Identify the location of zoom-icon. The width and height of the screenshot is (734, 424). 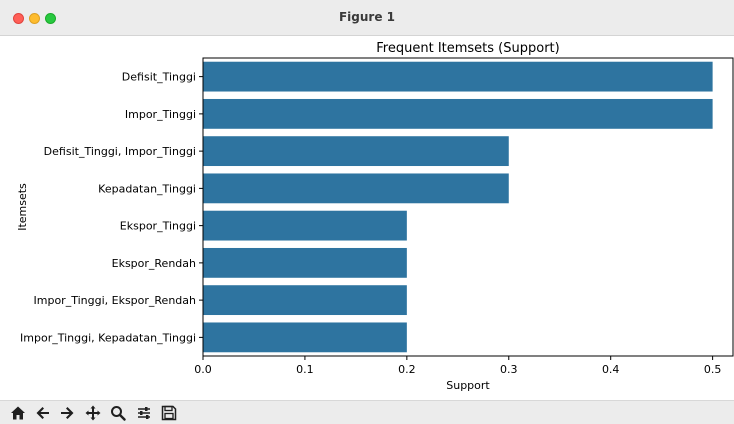
(118, 413).